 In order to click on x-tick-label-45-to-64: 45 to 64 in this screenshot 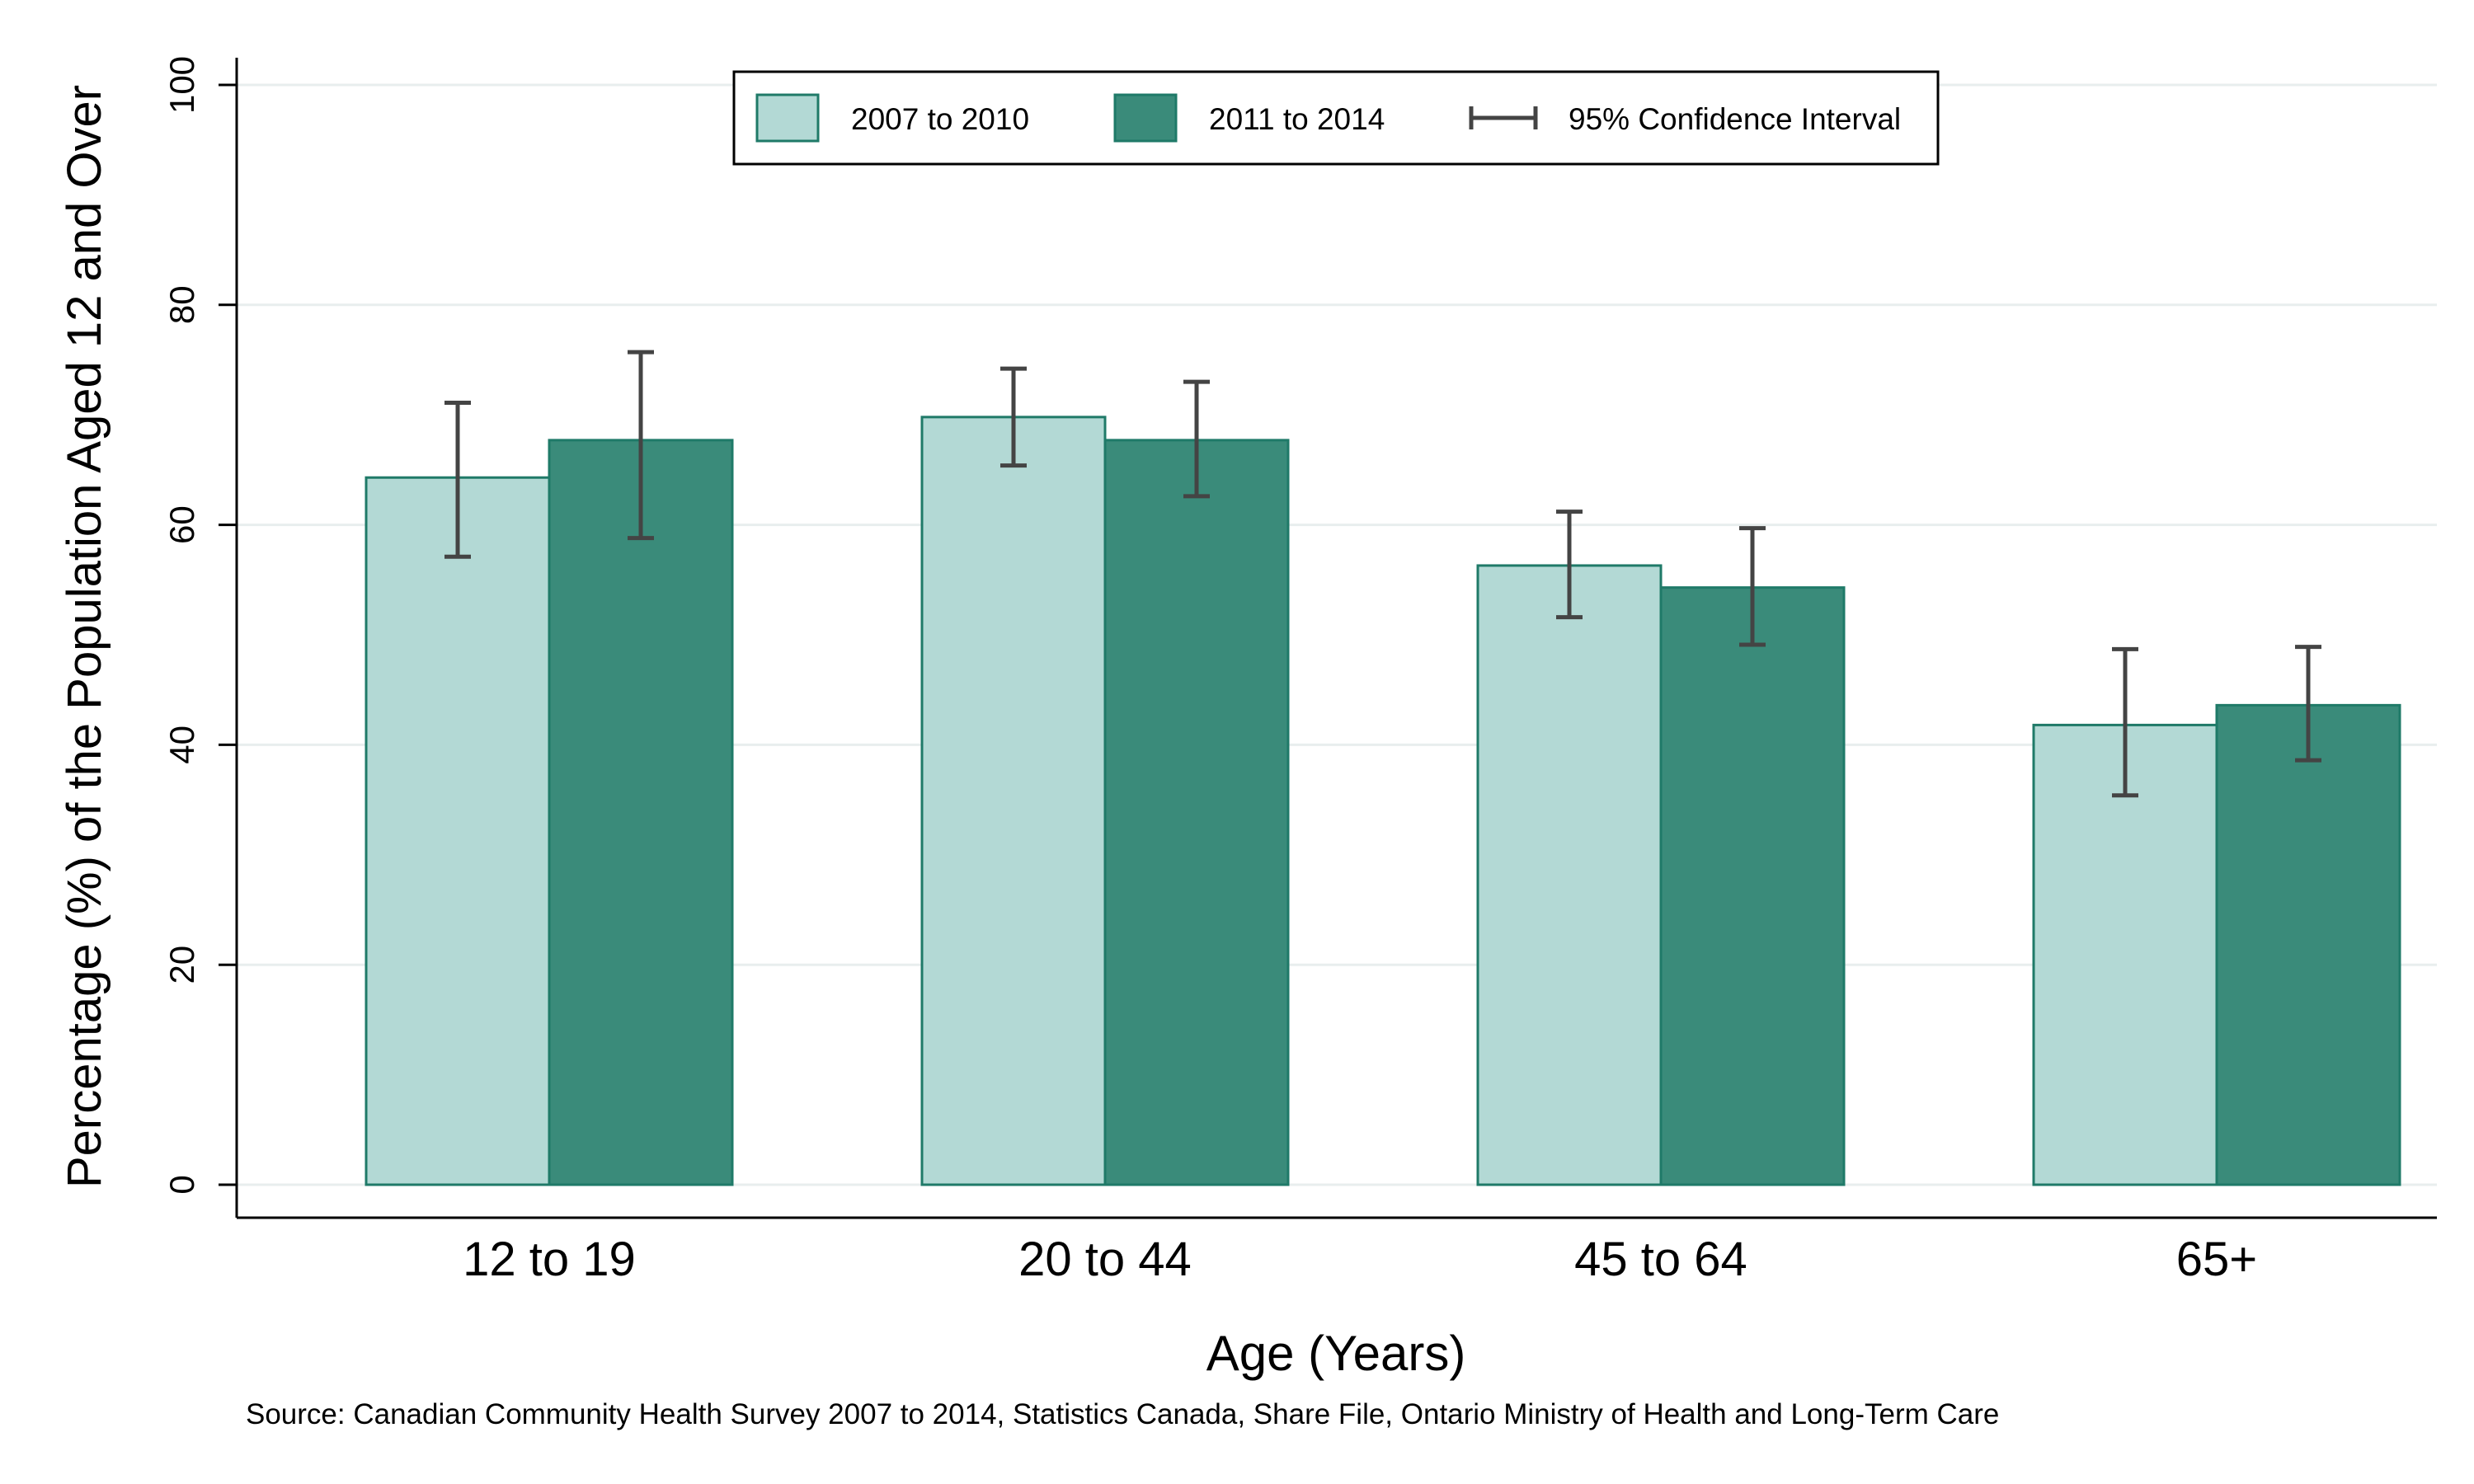, I will do `click(1660, 1259)`.